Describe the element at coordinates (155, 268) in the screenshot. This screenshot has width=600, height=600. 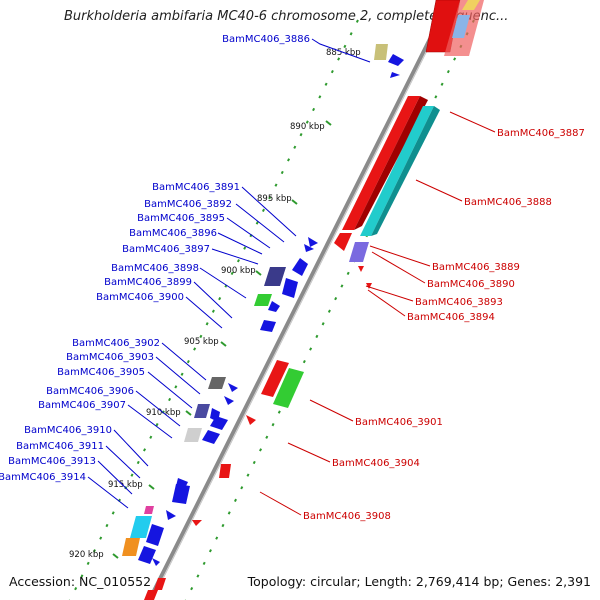
I see `gene-label: BamMC406_3898` at that location.